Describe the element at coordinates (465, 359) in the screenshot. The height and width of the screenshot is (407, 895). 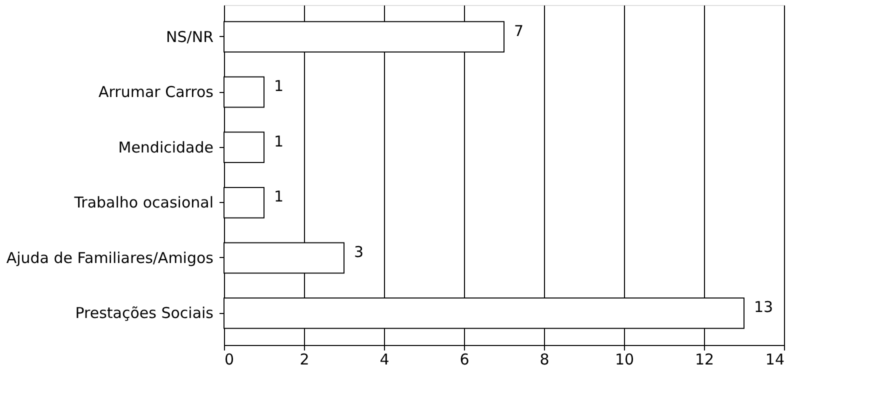
I see `x-tick-label: 6` at that location.